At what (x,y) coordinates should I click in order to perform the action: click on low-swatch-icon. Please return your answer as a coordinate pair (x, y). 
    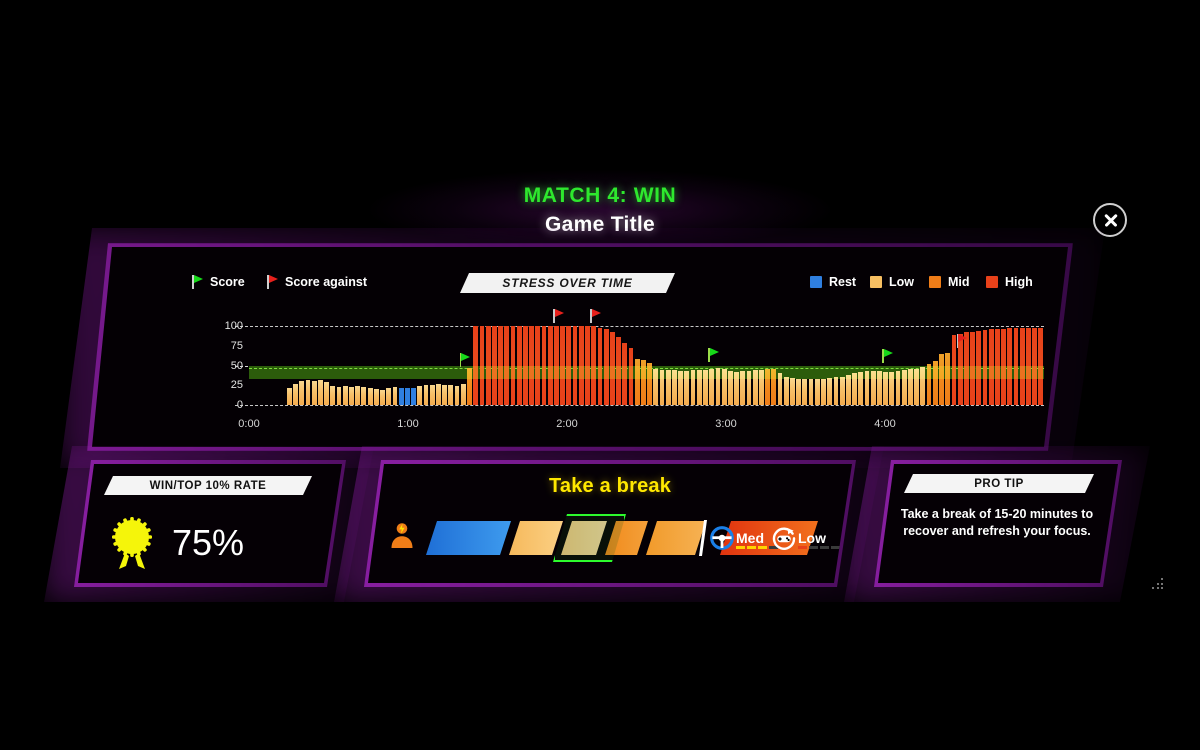
    Looking at the image, I should click on (876, 282).